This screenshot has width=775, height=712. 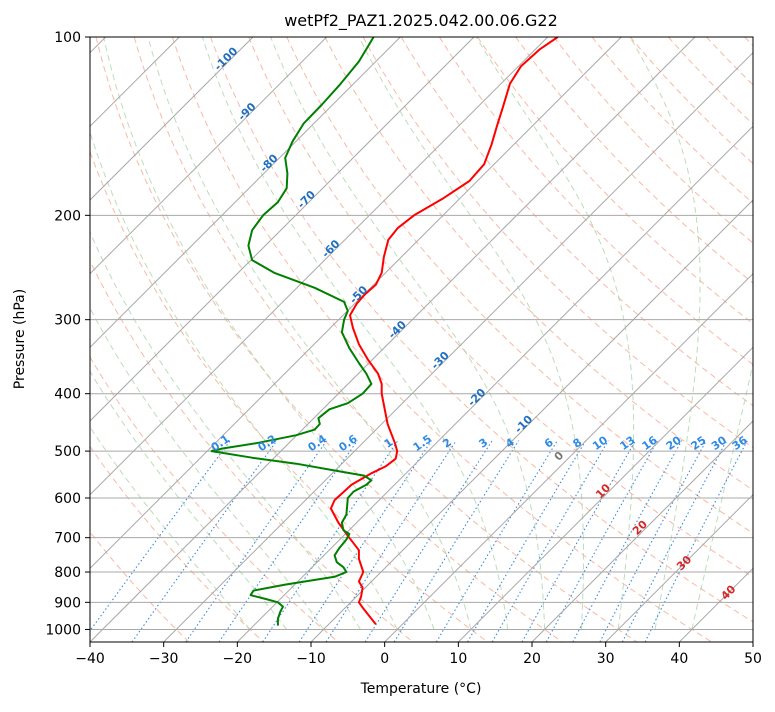 I want to click on x-tick-label: −10, so click(x=311, y=659).